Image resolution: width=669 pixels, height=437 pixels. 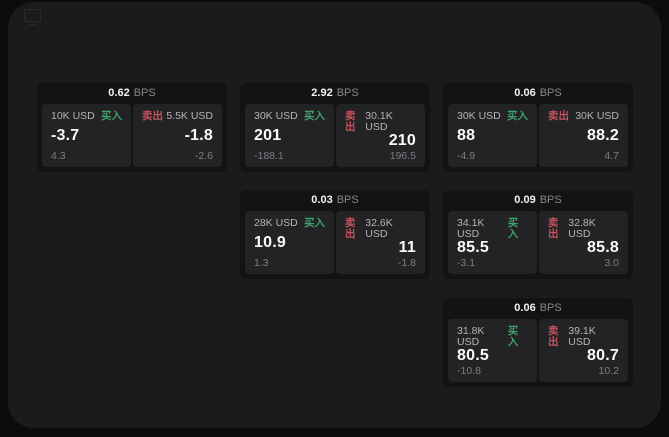 What do you see at coordinates (276, 223) in the screenshot?
I see `buy-size-label: 28K USD` at bounding box center [276, 223].